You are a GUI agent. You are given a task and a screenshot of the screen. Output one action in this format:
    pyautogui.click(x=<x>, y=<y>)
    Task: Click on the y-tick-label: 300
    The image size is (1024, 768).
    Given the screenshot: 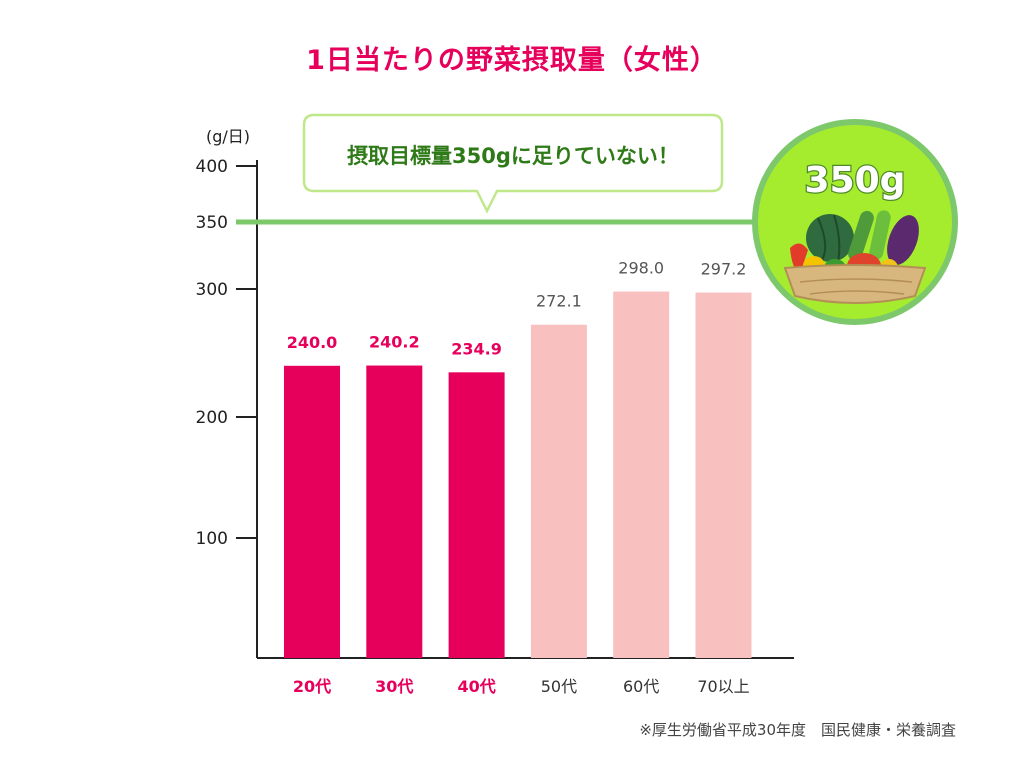 What is the action you would take?
    pyautogui.click(x=212, y=290)
    